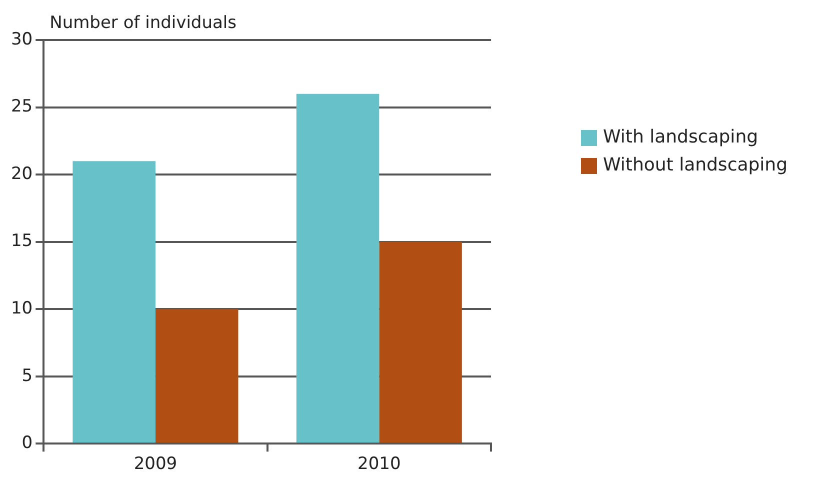  I want to click on y-tick-label: 15, so click(21, 241).